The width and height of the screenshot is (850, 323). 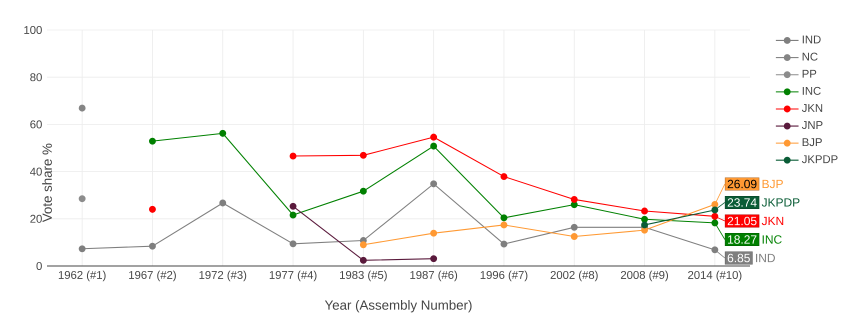 What do you see at coordinates (152, 276) in the screenshot?
I see `x-tick-label: 1967 (#2)` at bounding box center [152, 276].